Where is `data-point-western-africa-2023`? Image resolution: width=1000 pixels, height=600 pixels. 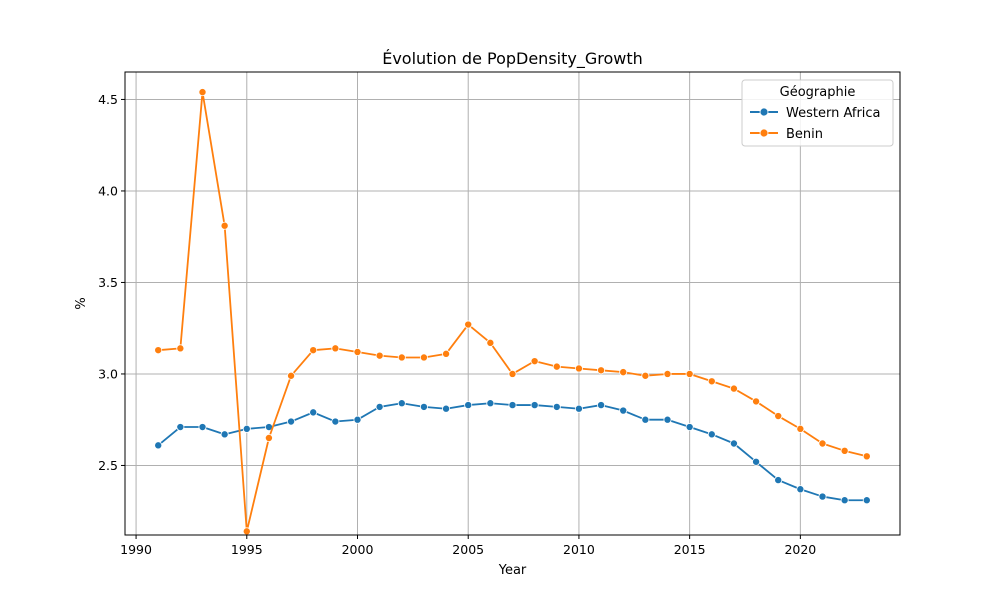 data-point-western-africa-2023 is located at coordinates (866, 500).